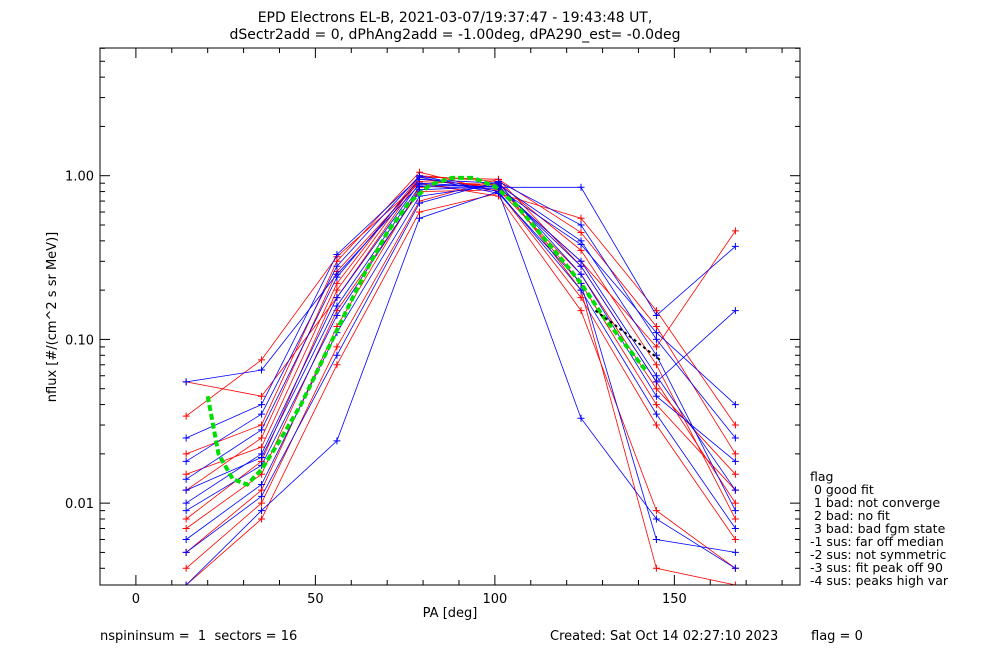 This screenshot has width=1000, height=650. I want to click on y-tick-label: 0.10, so click(79, 340).